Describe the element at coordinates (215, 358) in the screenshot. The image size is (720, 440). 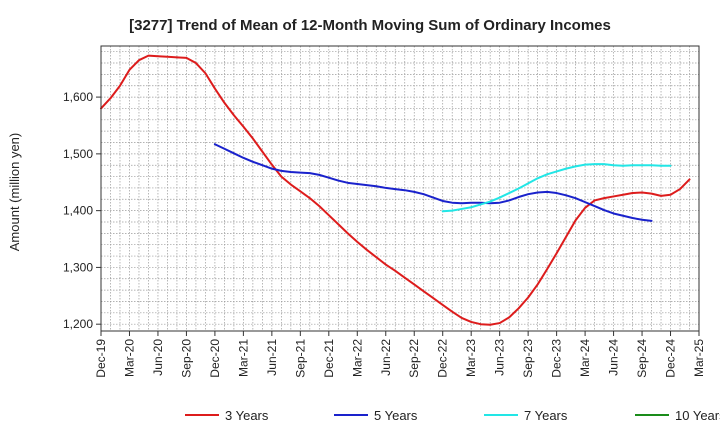
I see `x-tick-label: Dec-20` at that location.